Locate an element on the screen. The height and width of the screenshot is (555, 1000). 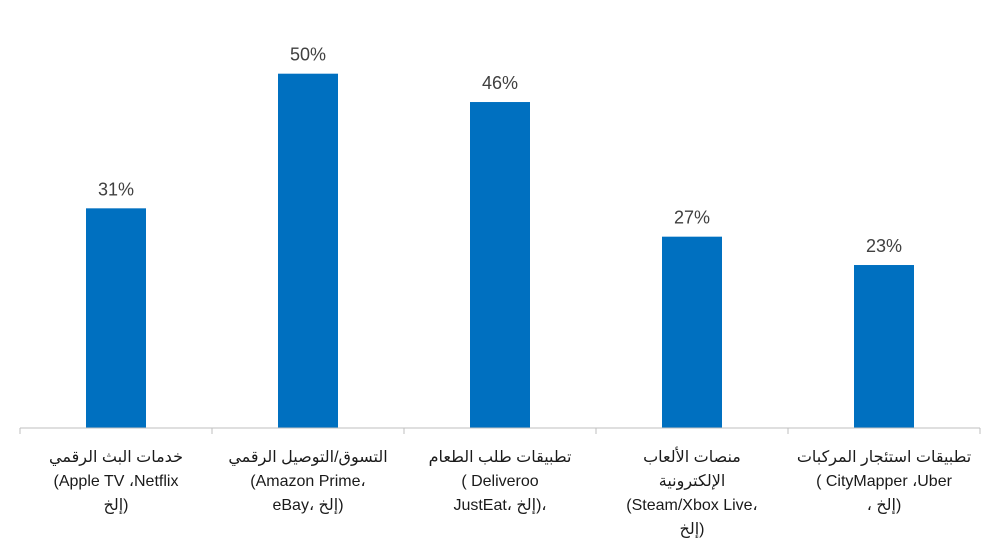
bar-value-label: 27% is located at coordinates (692, 218).